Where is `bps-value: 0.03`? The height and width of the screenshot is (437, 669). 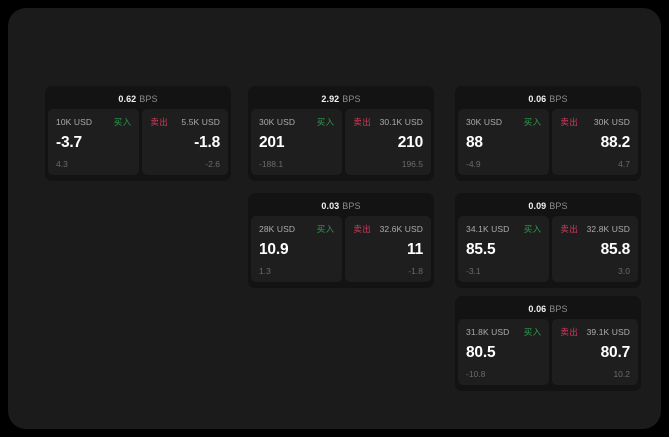
bps-value: 0.03 is located at coordinates (330, 206).